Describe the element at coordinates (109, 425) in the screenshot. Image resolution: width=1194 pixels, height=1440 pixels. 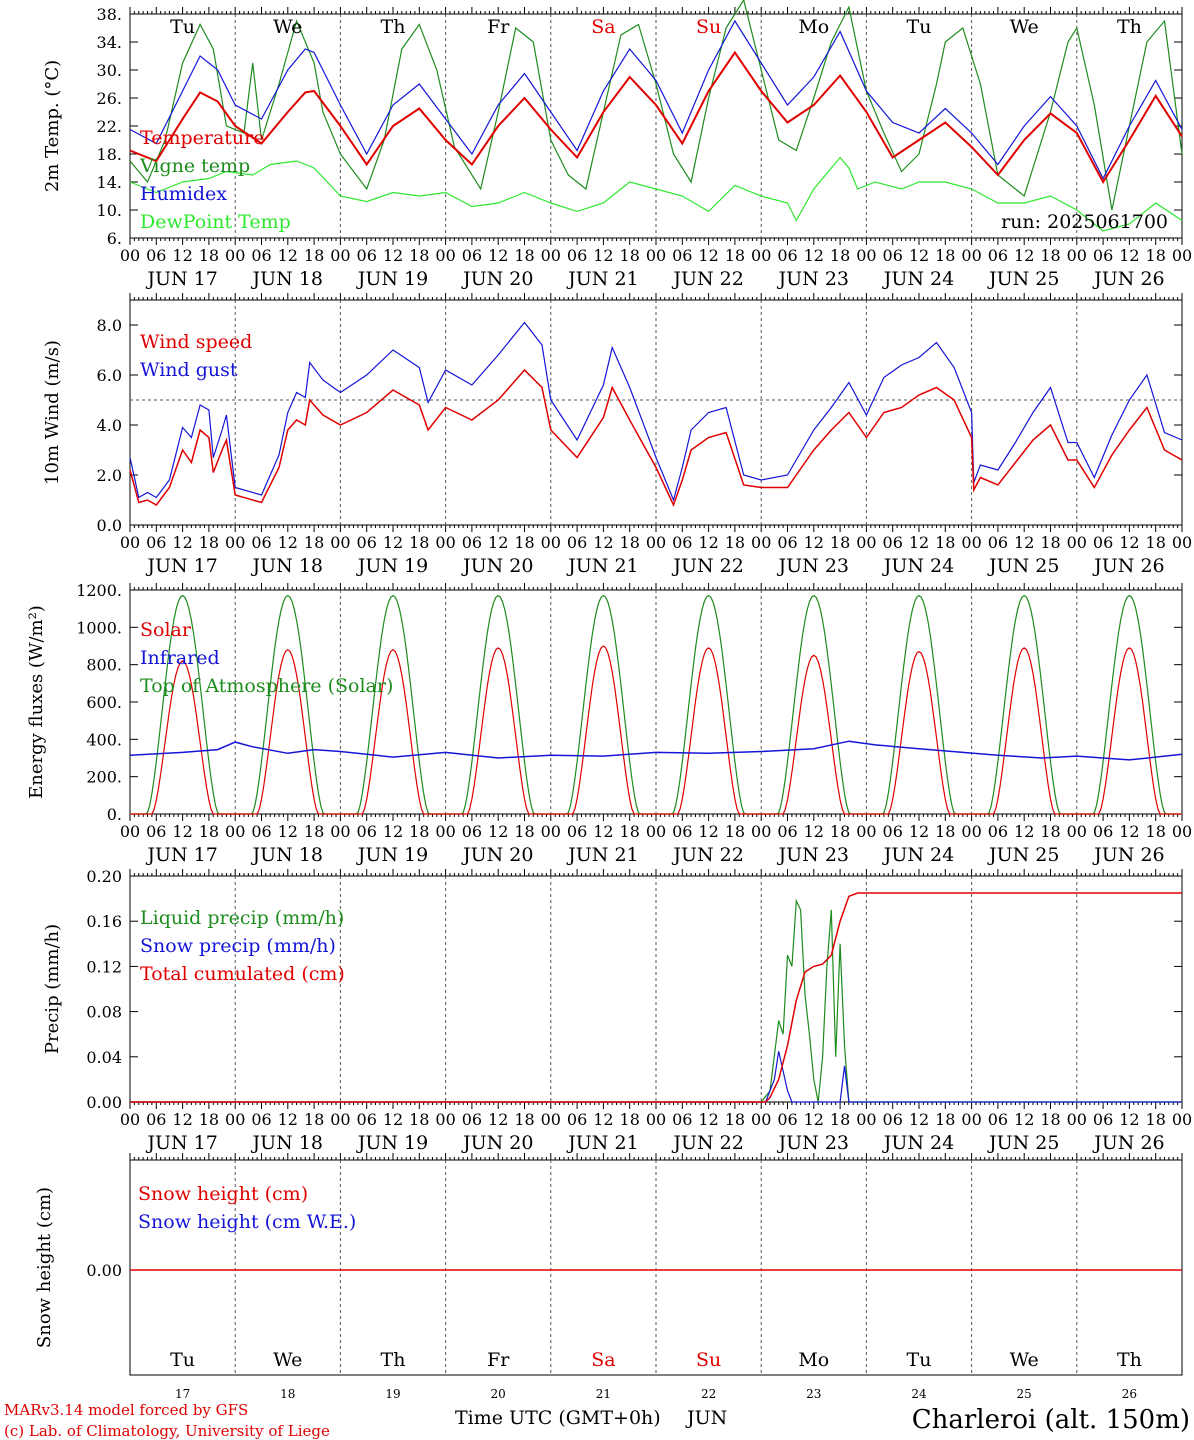
I see `y-tick-label: 4.0` at that location.